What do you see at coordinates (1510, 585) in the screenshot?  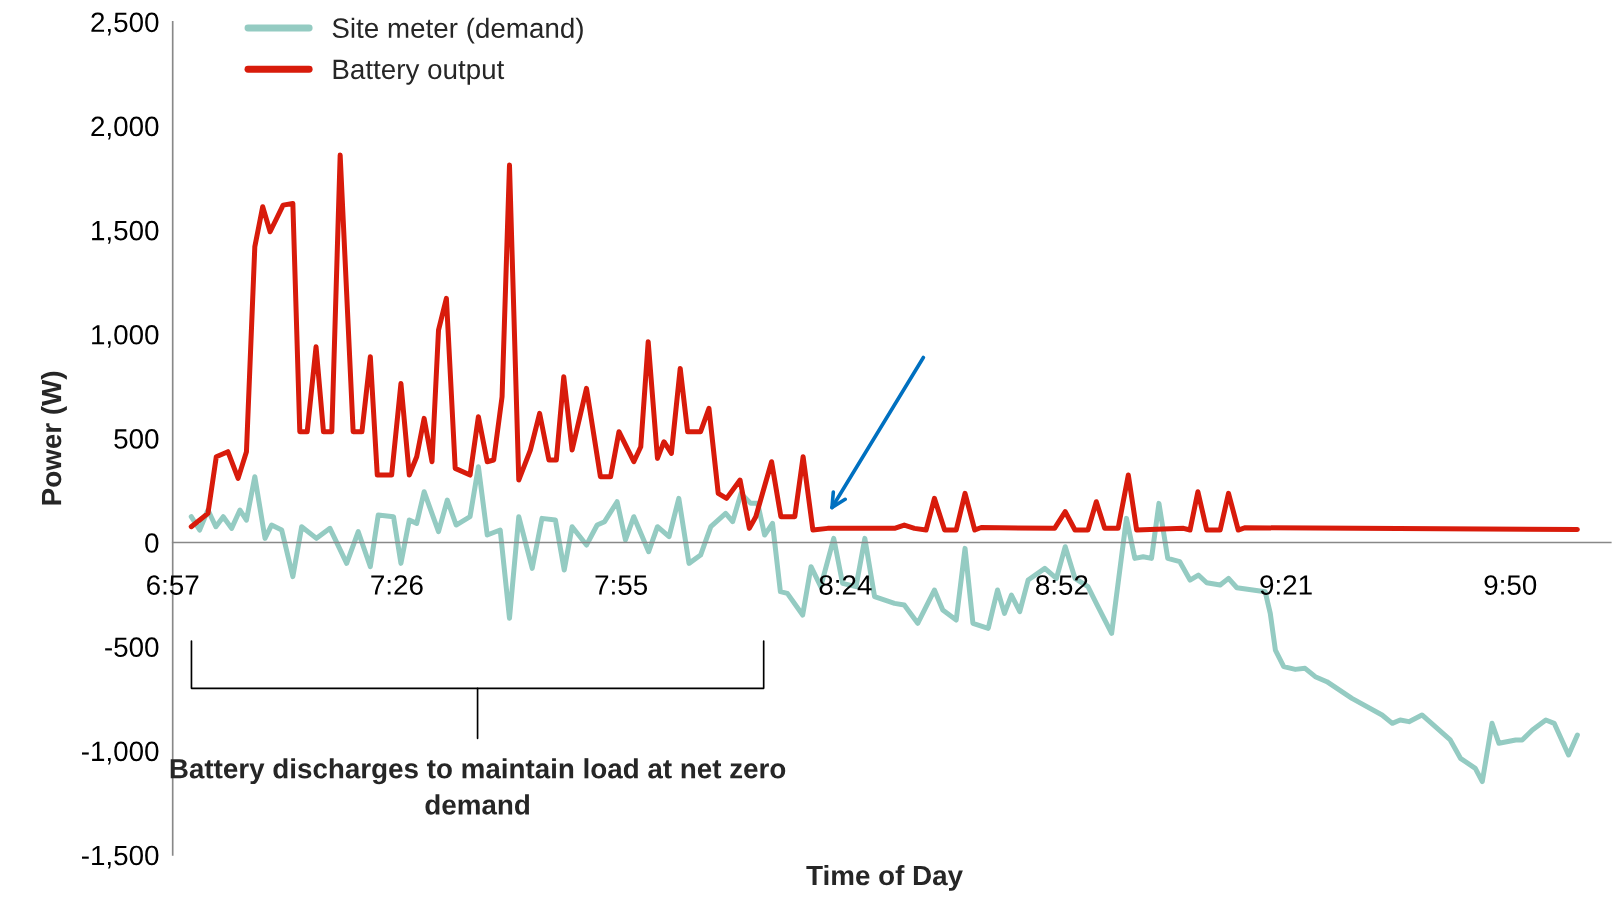 I see `x-tick-label: 9:50` at bounding box center [1510, 585].